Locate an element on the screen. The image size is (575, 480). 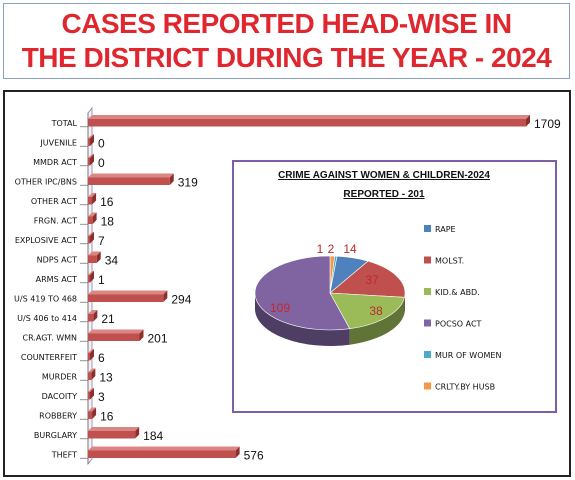
bar-value-label: 294 is located at coordinates (181, 299).